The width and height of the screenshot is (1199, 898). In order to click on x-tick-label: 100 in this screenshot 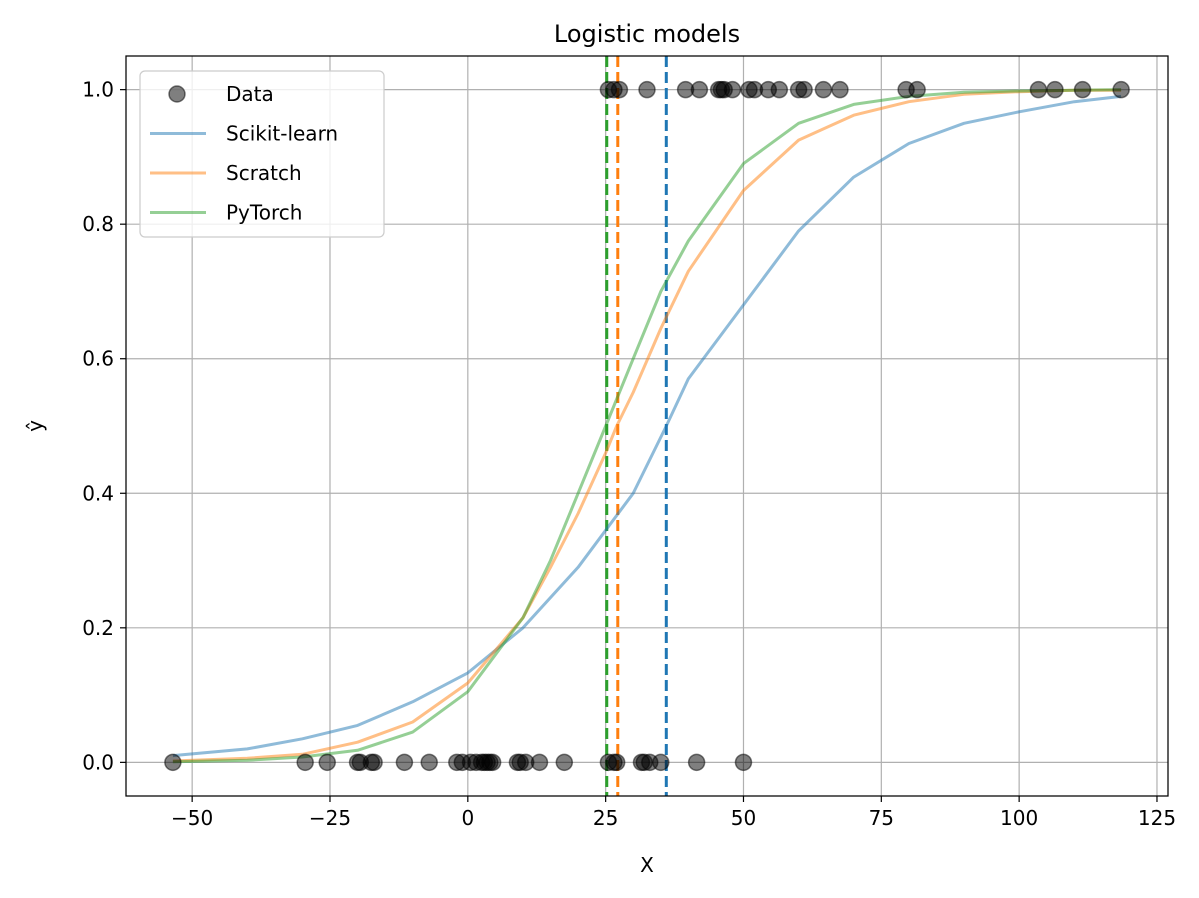, I will do `click(1019, 818)`.